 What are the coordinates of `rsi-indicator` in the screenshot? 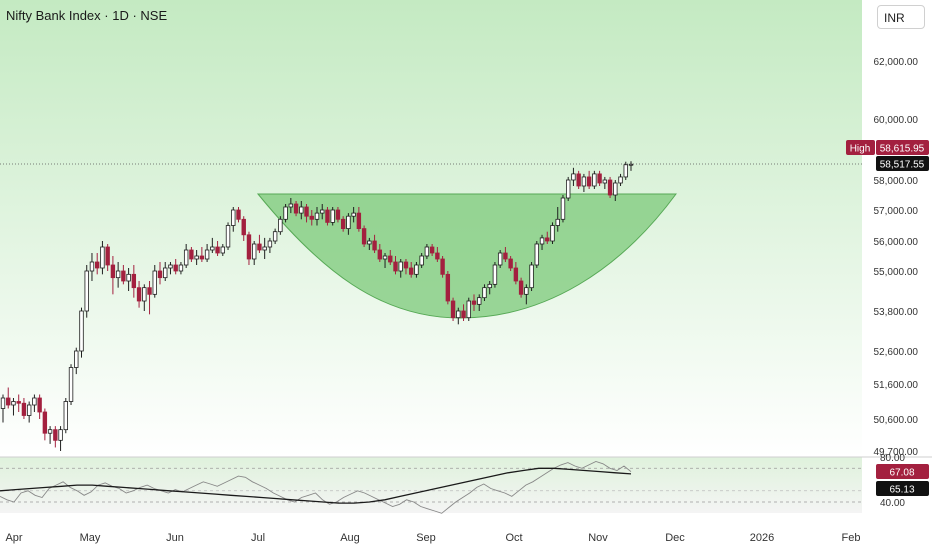 It's located at (431, 487).